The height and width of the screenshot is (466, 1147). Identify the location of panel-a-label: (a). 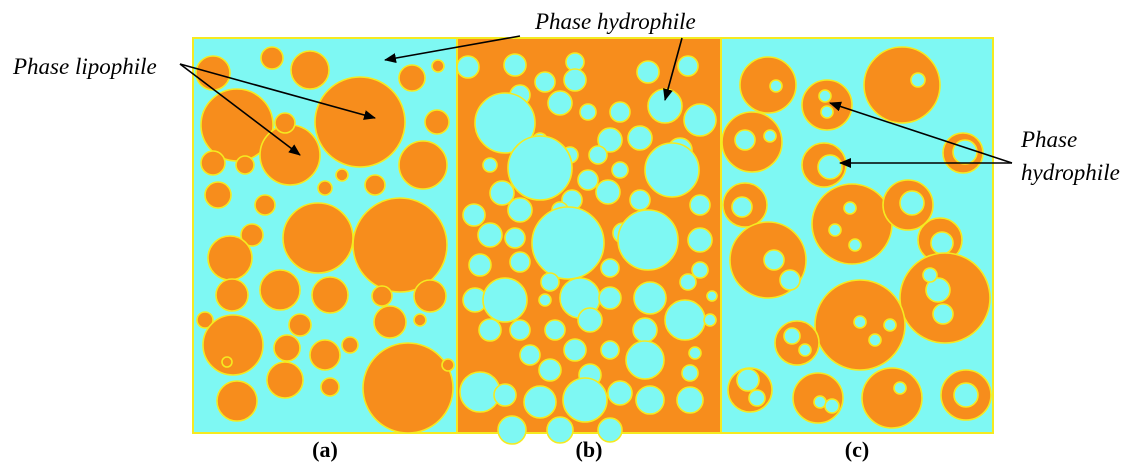
(325, 449).